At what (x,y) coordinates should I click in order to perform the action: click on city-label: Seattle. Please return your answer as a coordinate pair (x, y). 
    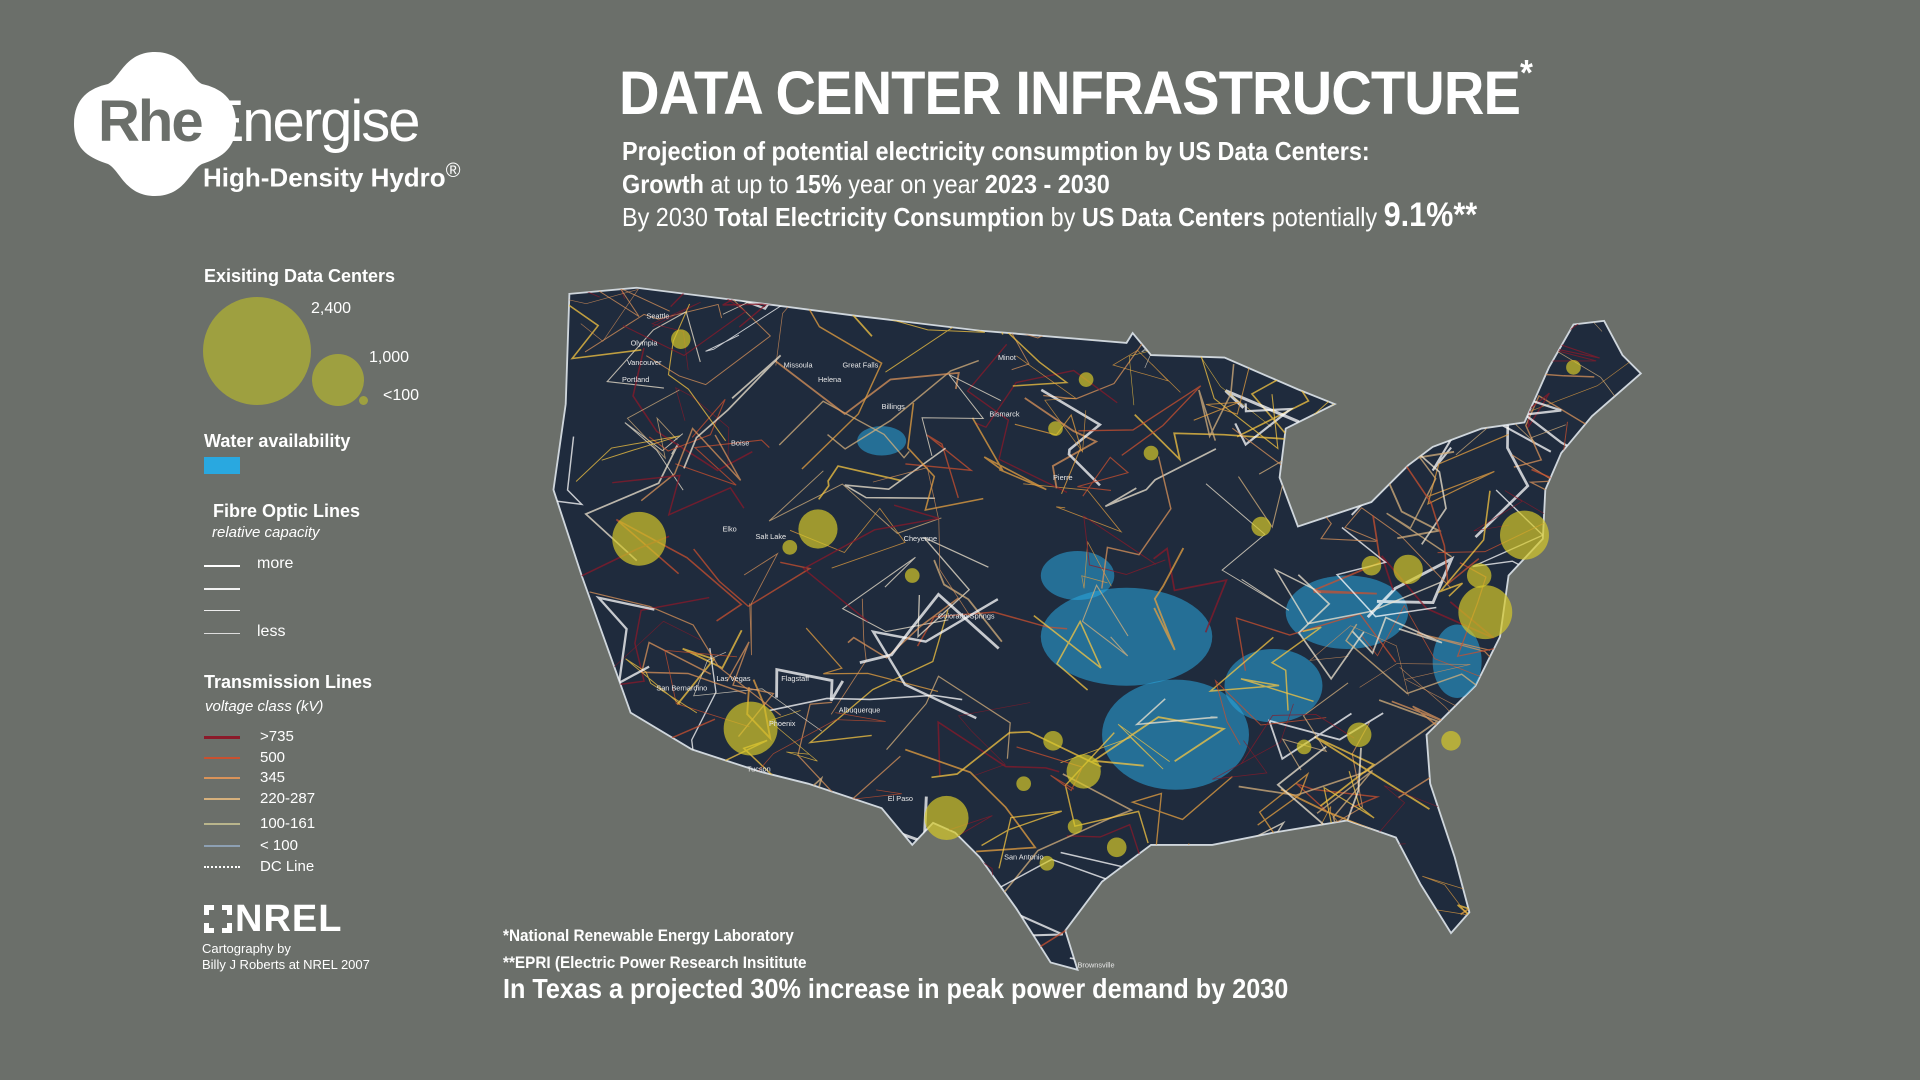
    Looking at the image, I should click on (658, 315).